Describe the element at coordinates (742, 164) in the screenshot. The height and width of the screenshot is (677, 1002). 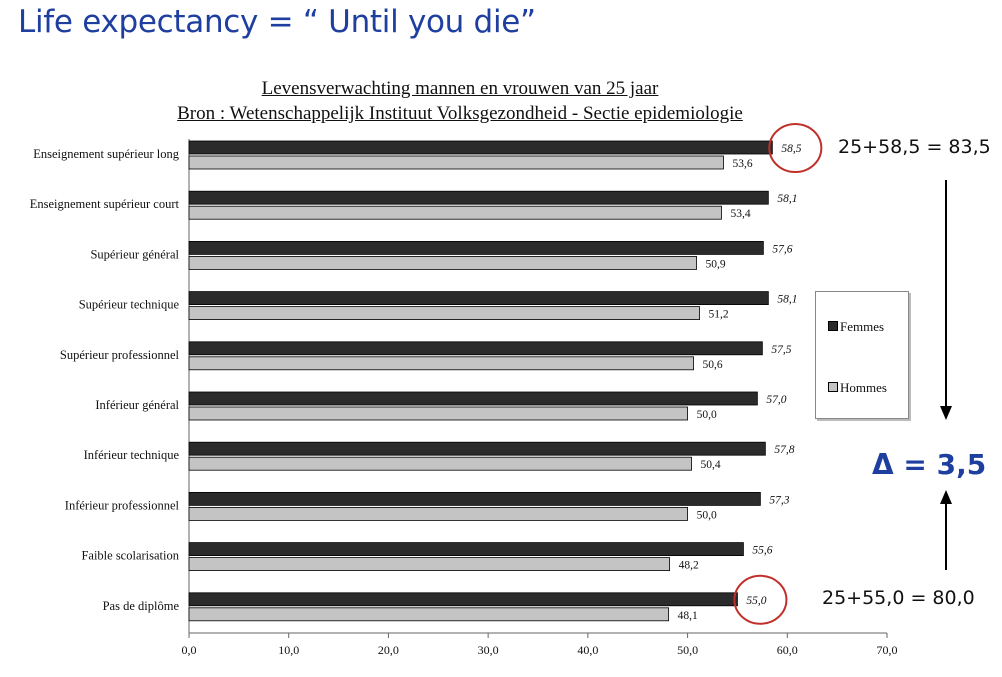
I see `data-label-hommes: 53,6` at that location.